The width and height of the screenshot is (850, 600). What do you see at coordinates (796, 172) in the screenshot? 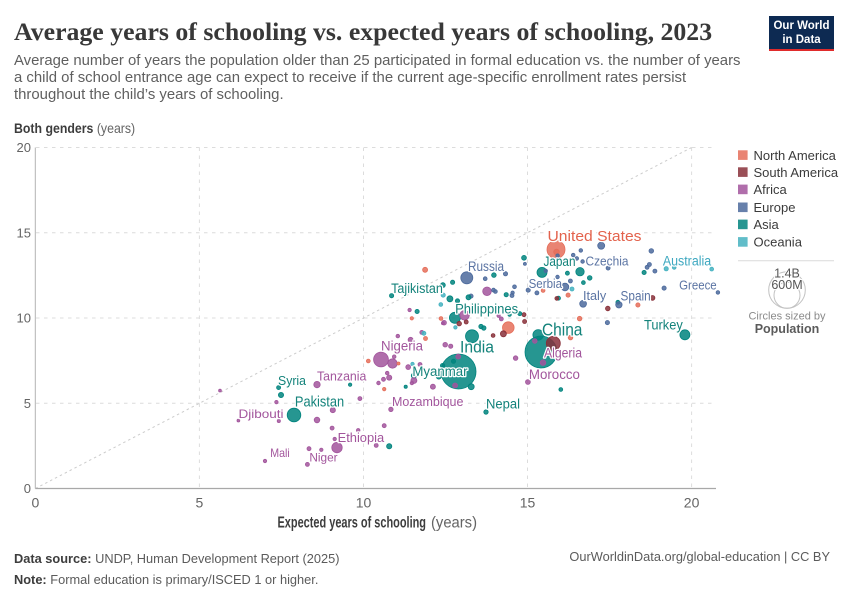
I see `svg-text: South America` at bounding box center [796, 172].